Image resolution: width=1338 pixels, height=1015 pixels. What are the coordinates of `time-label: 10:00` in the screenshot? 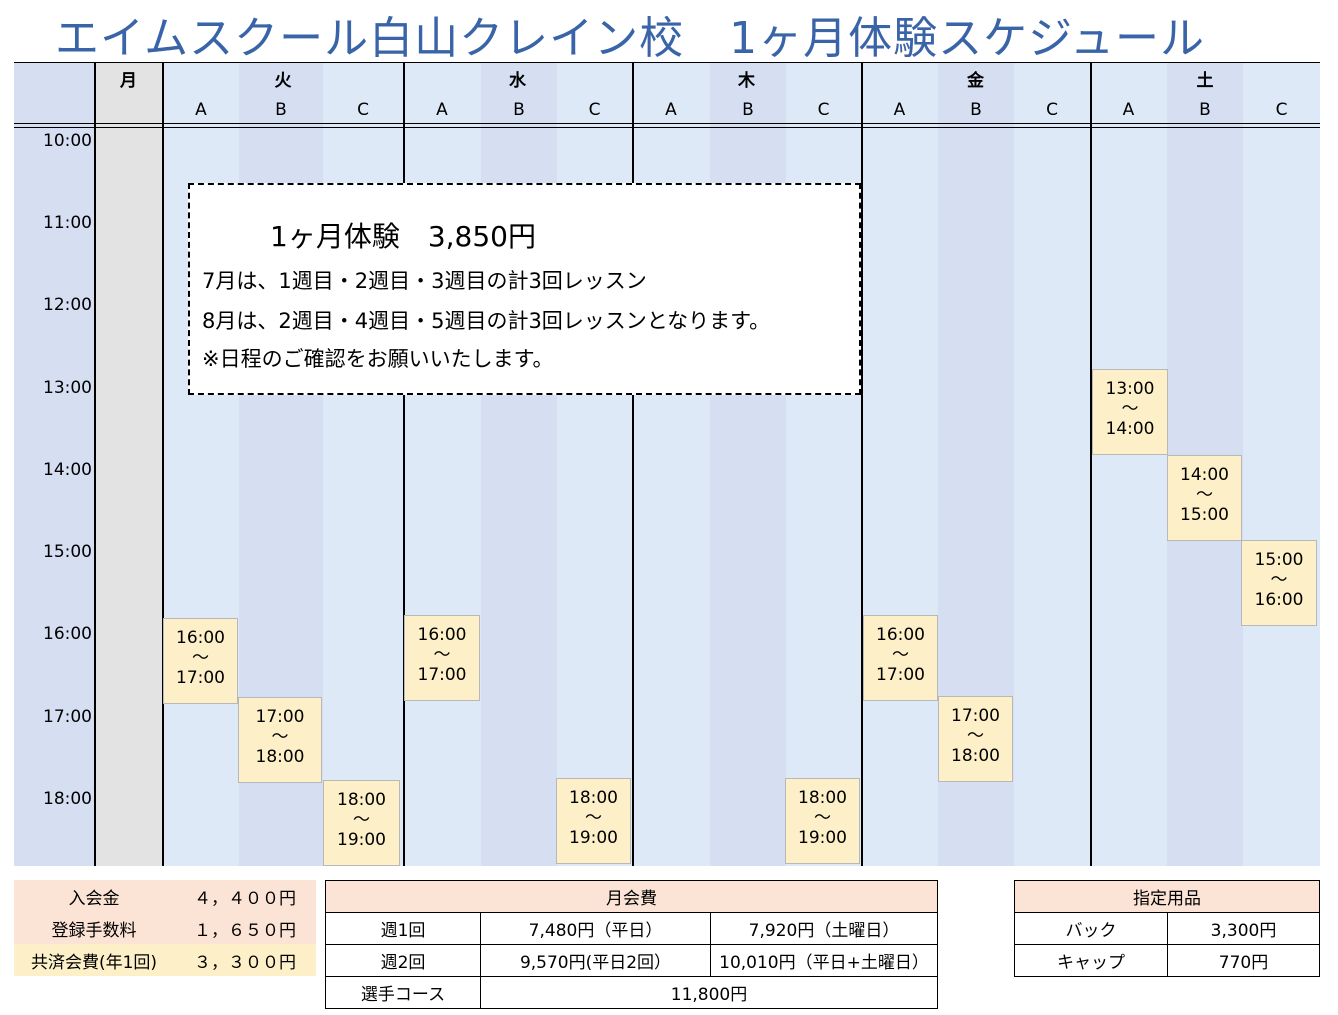 It's located at (67, 141).